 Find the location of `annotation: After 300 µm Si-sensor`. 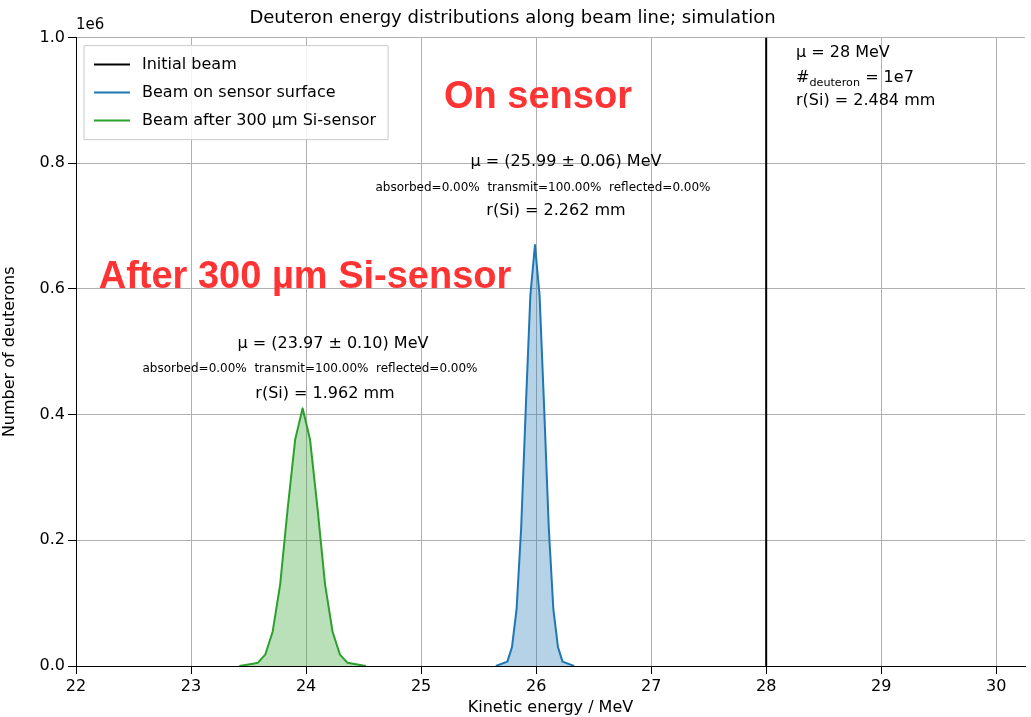

annotation: After 300 µm Si-sensor is located at coordinates (305, 275).